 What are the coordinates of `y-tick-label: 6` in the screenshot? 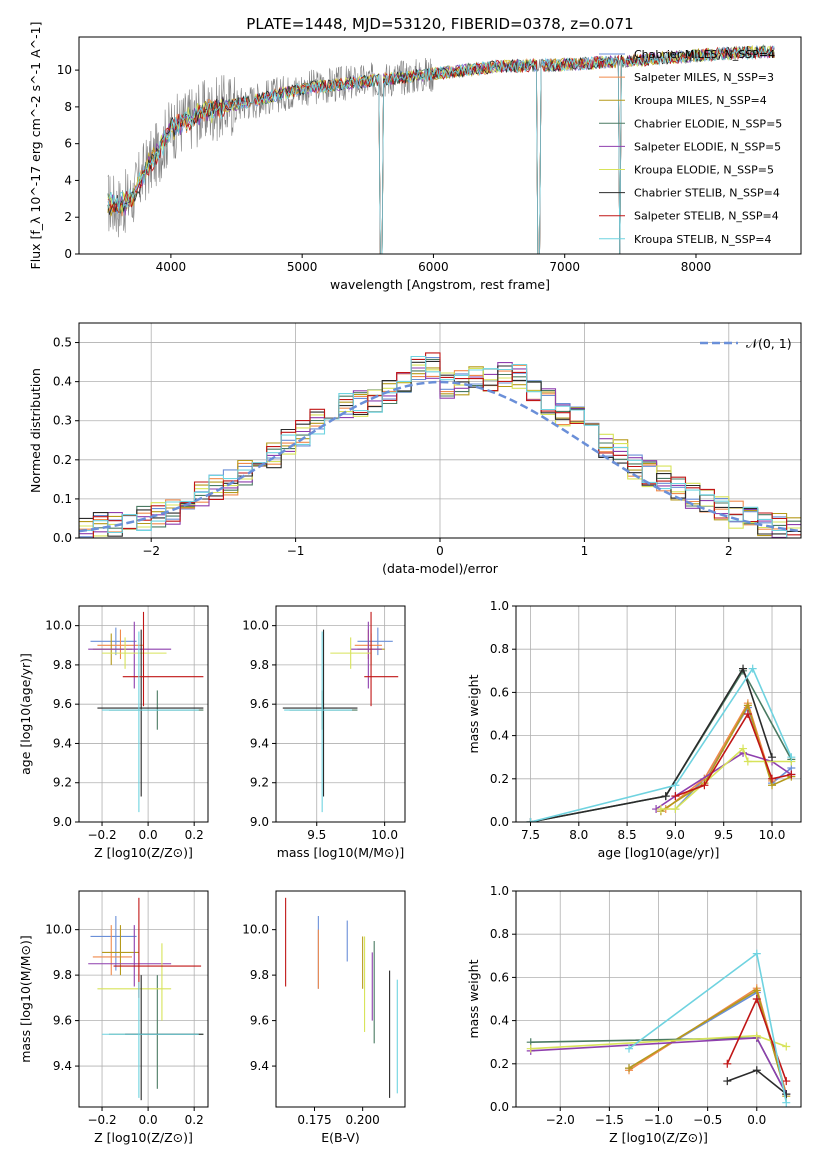 It's located at (68, 144).